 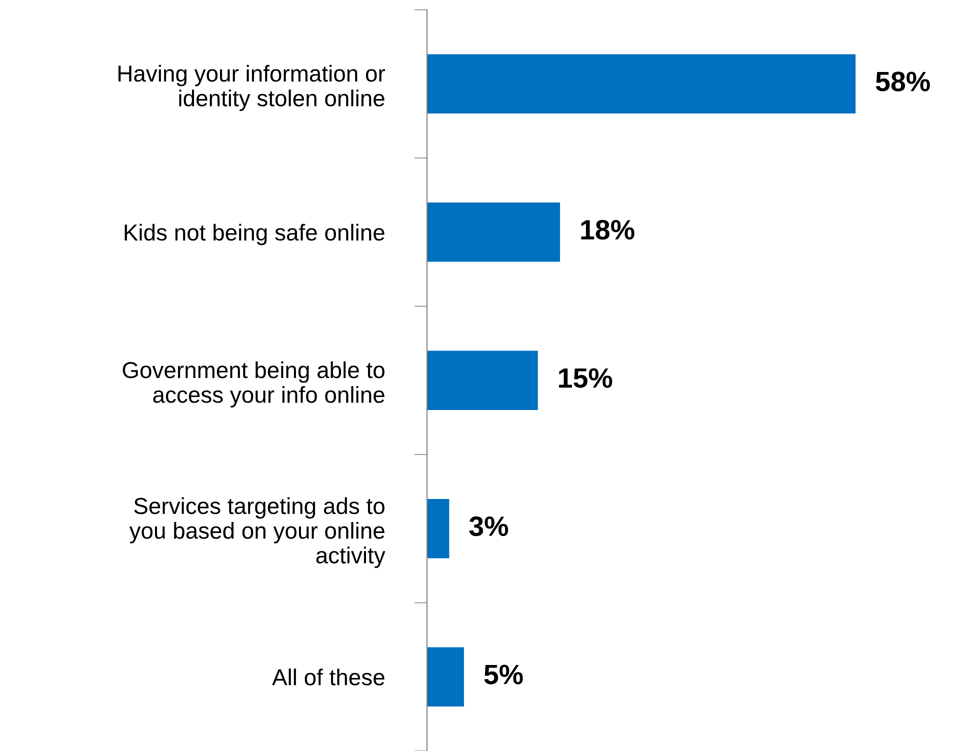 What do you see at coordinates (503, 674) in the screenshot?
I see `data-label: 5%` at bounding box center [503, 674].